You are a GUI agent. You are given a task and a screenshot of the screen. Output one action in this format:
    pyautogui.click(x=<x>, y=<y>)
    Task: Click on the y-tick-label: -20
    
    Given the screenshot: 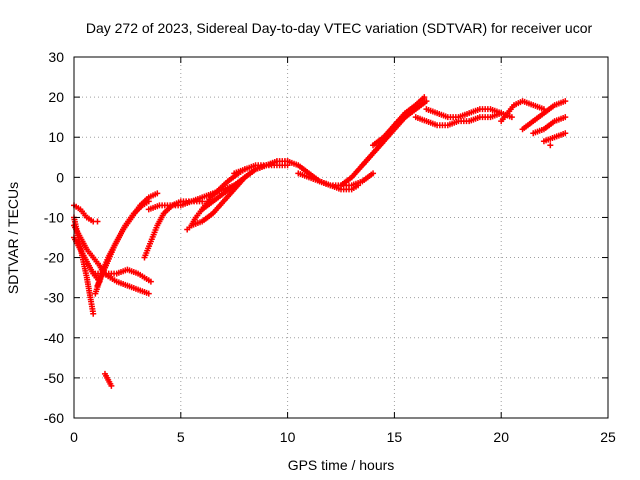 What is the action you would take?
    pyautogui.click(x=54, y=258)
    